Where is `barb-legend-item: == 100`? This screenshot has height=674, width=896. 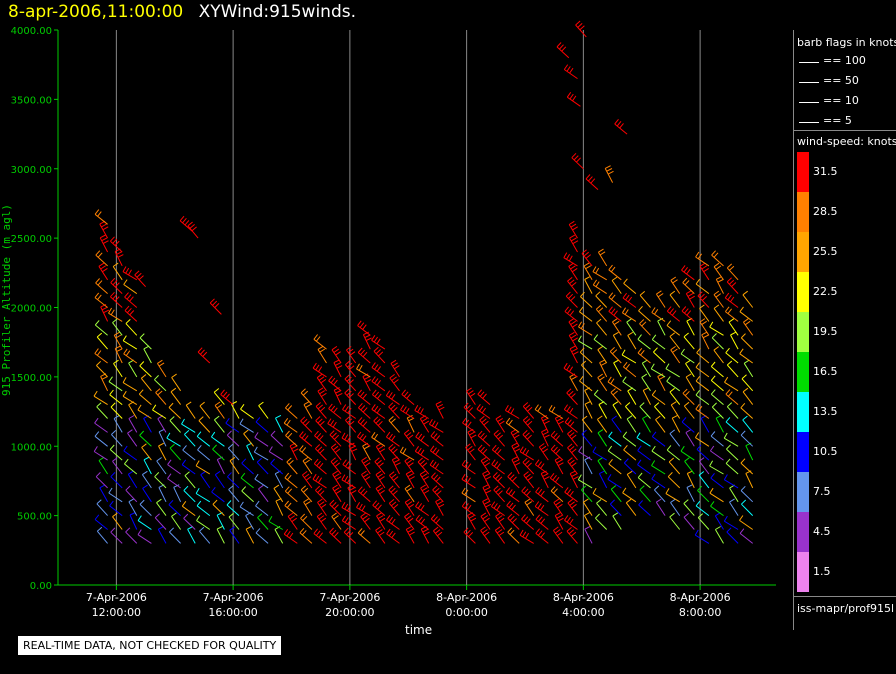 barb-legend-item: == 100 is located at coordinates (844, 60).